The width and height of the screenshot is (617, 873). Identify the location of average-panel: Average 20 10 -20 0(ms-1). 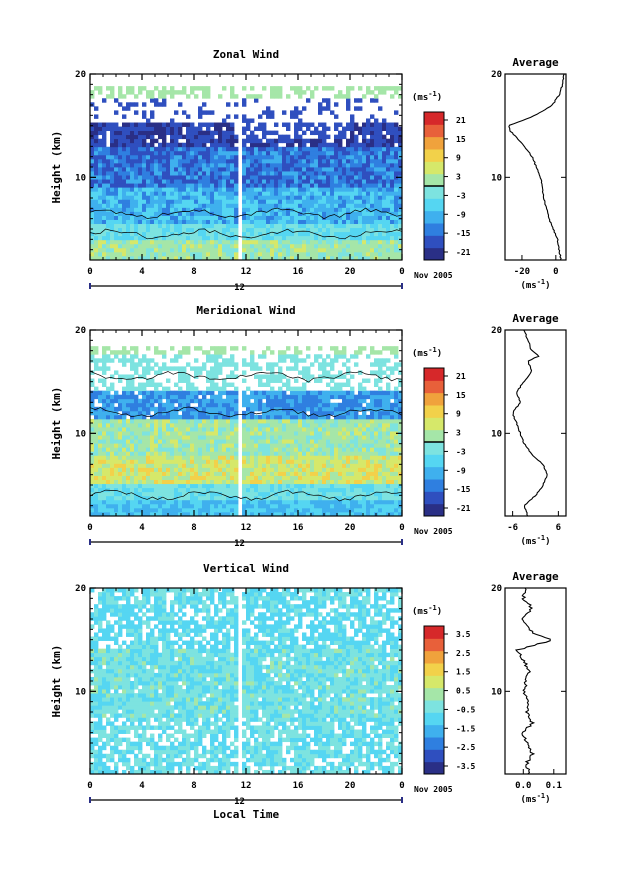
(529, 173).